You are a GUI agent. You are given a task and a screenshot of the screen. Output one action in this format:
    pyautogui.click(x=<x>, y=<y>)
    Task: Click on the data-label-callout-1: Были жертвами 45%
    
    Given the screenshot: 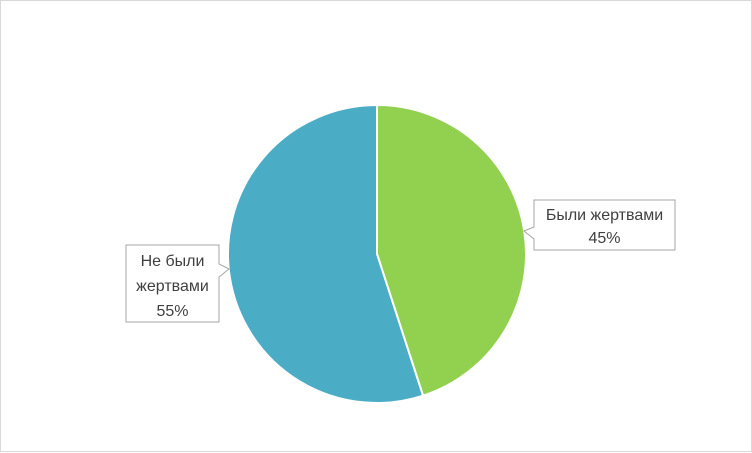 What is the action you would take?
    pyautogui.click(x=599, y=225)
    